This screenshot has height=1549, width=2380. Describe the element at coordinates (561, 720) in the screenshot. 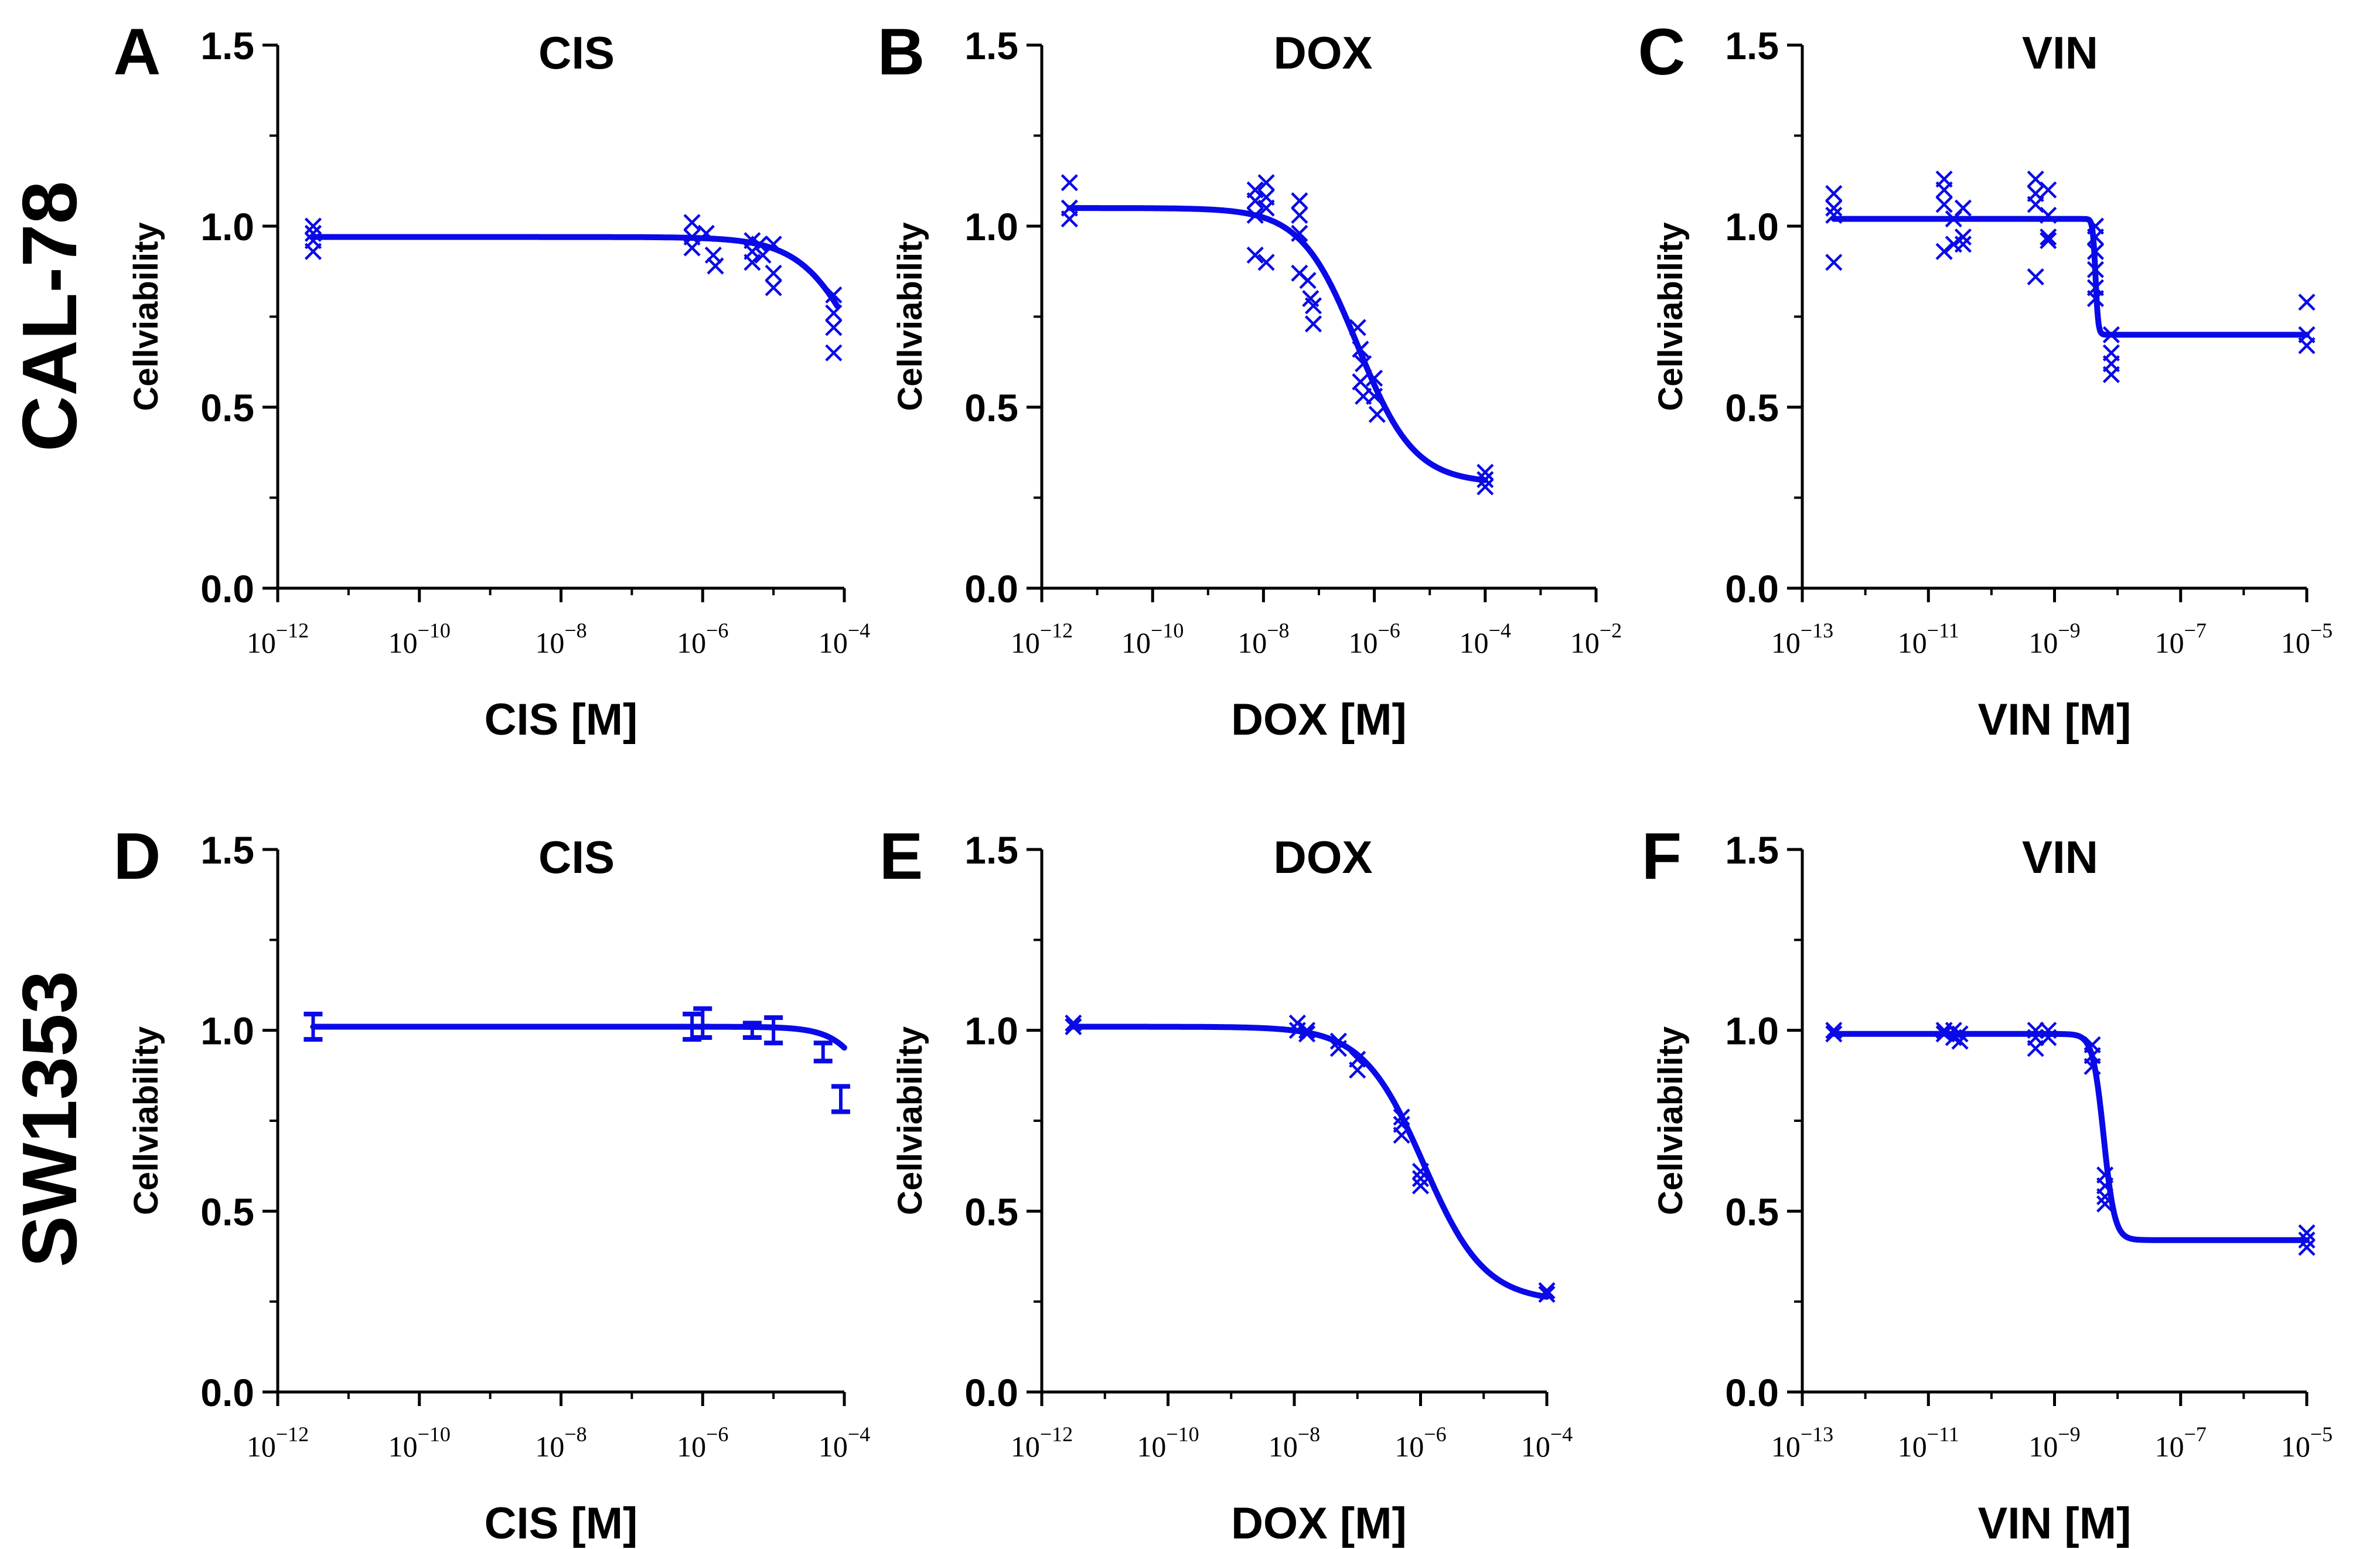

I see `x-axis-label: CIS [M]` at that location.